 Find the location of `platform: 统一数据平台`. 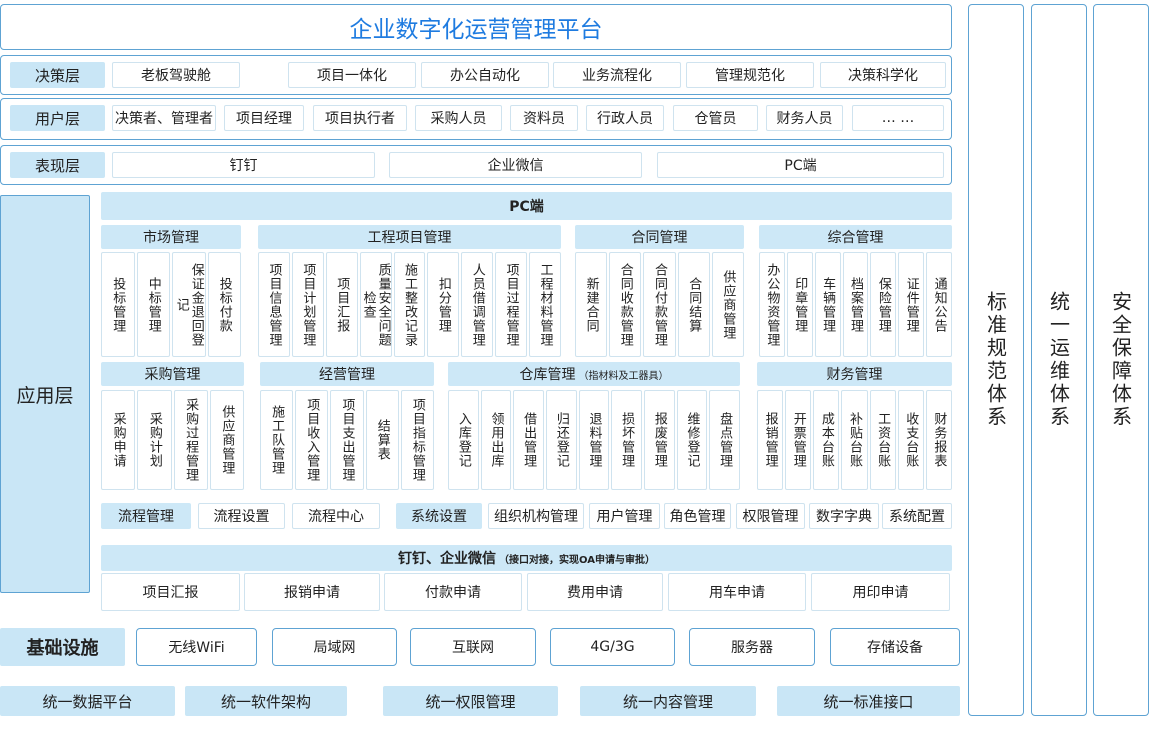

platform: 统一数据平台 is located at coordinates (87, 701).